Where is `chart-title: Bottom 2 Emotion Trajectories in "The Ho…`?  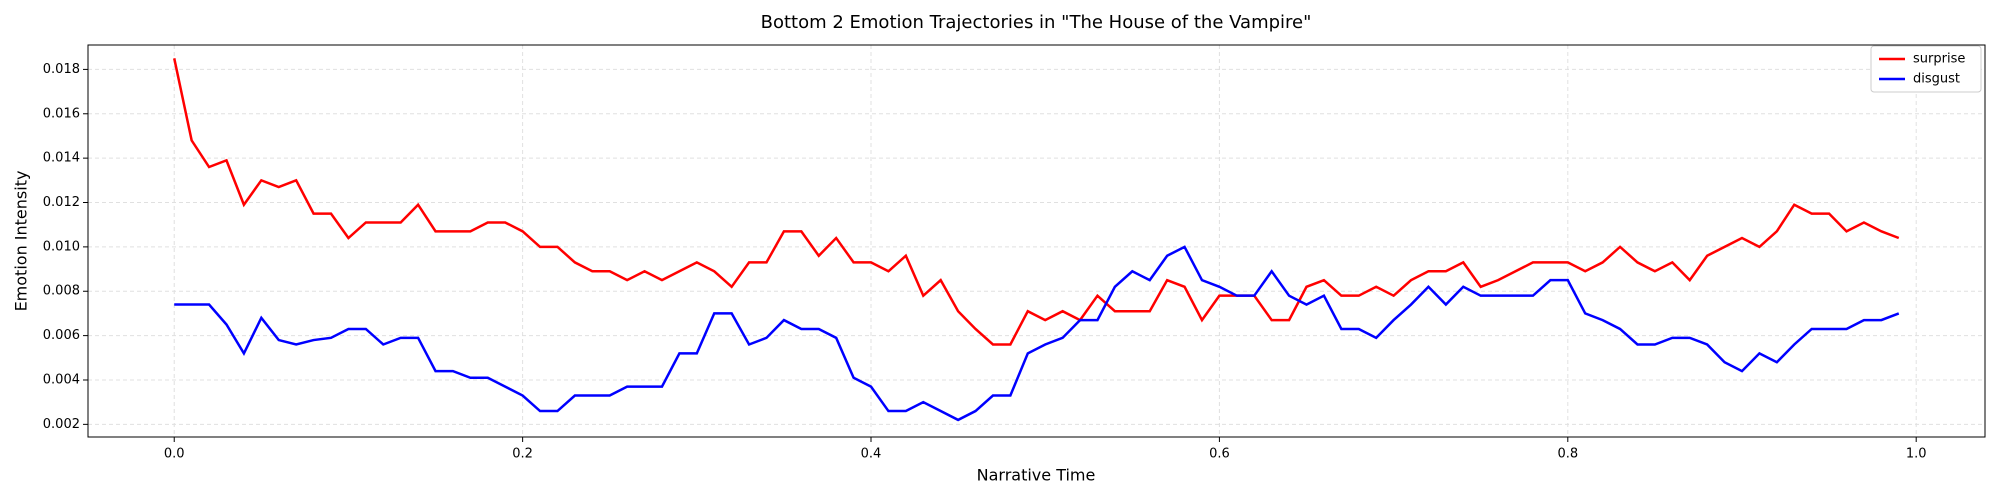
chart-title: Bottom 2 Emotion Trajectories in "The Ho… is located at coordinates (1036, 22).